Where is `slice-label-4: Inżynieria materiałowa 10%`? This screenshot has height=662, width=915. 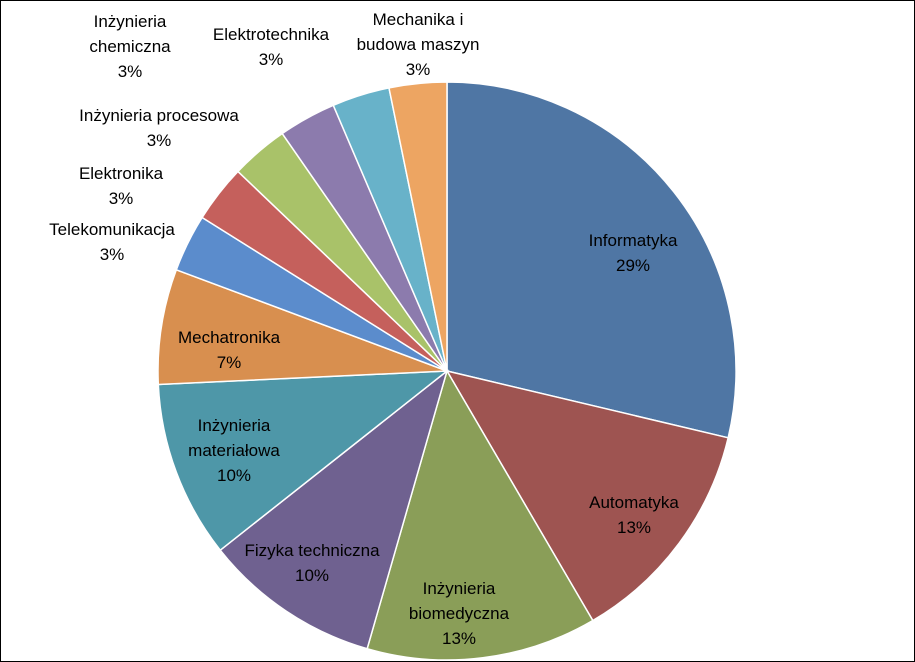 slice-label-4: Inżynieria materiałowa 10% is located at coordinates (234, 450).